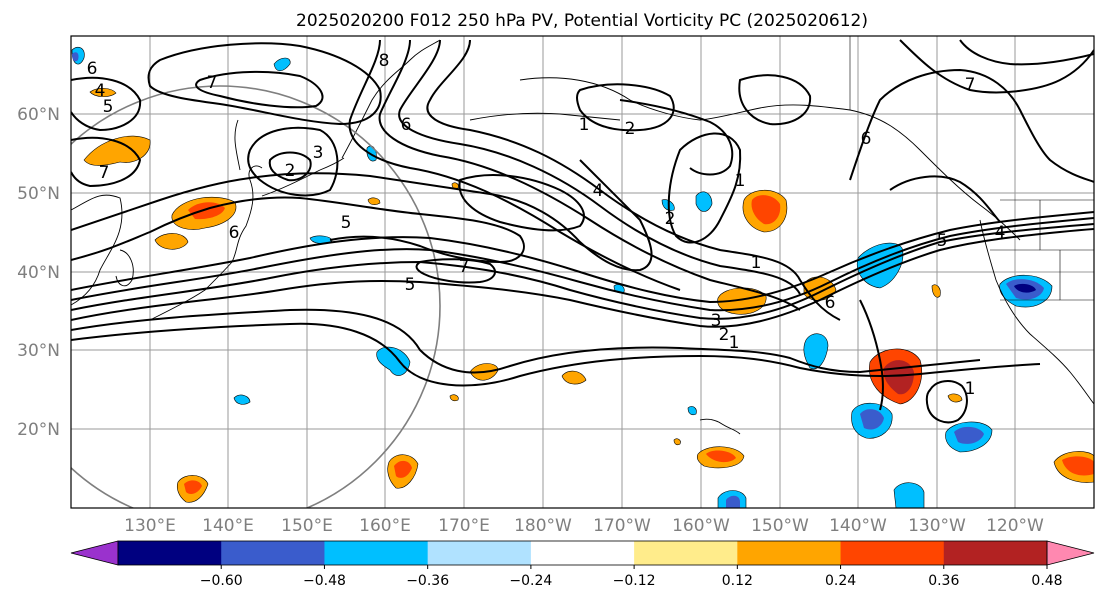 The height and width of the screenshot is (601, 1105). Describe the element at coordinates (384, 61) in the screenshot. I see `contour-label: 8` at that location.